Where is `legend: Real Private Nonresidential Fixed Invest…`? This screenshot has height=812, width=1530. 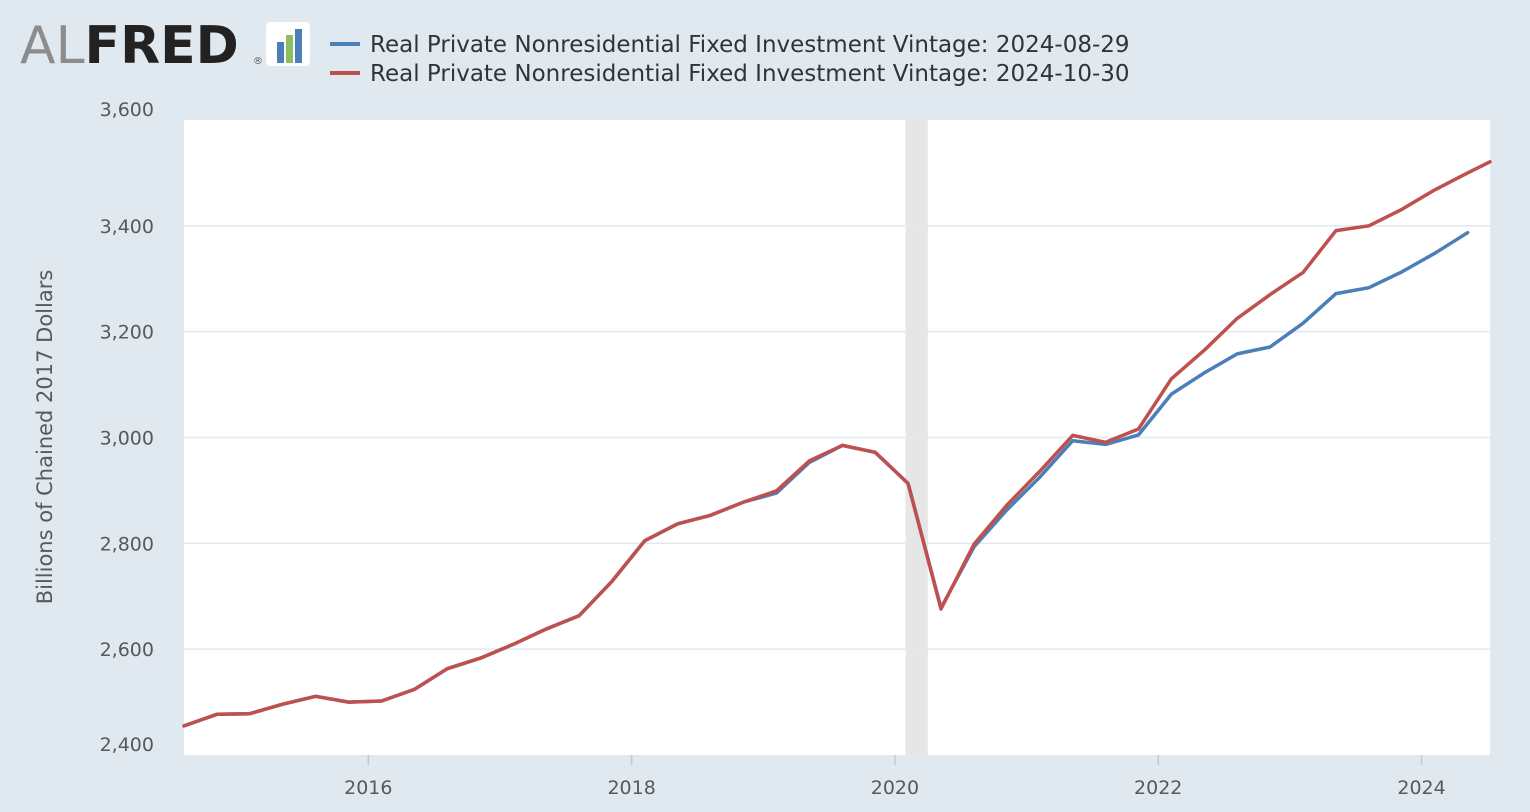
legend: Real Private Nonresidential Fixed Invest… is located at coordinates (730, 59).